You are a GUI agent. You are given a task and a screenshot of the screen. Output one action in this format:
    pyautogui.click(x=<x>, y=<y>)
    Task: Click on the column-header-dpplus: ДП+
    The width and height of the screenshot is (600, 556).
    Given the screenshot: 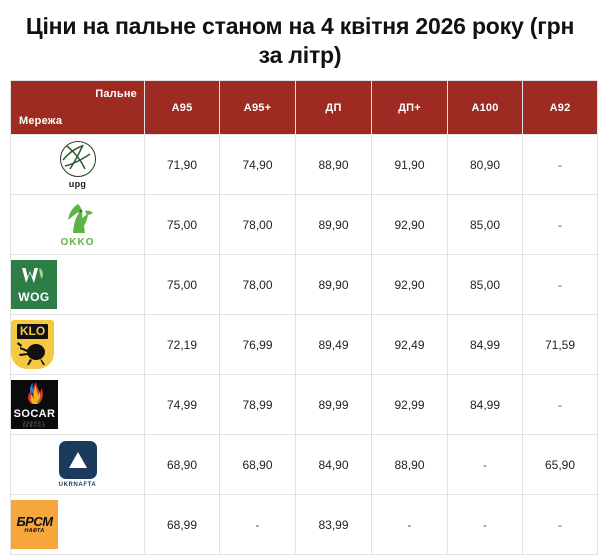 What is the action you would take?
    pyautogui.click(x=409, y=108)
    